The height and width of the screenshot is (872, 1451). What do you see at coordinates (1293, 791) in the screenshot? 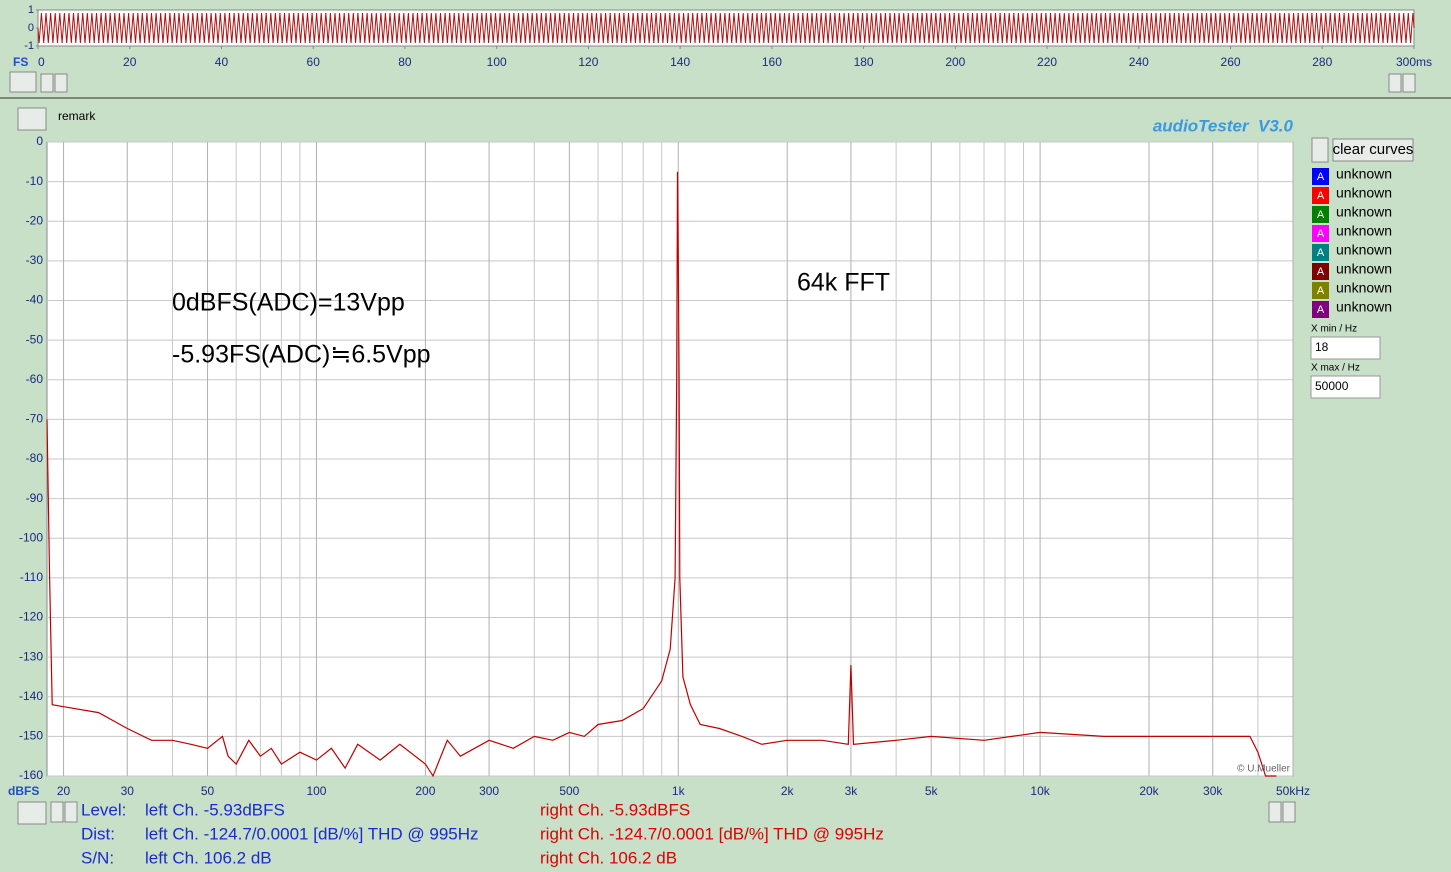
I see `x-tick-label: 50kHz` at bounding box center [1293, 791].